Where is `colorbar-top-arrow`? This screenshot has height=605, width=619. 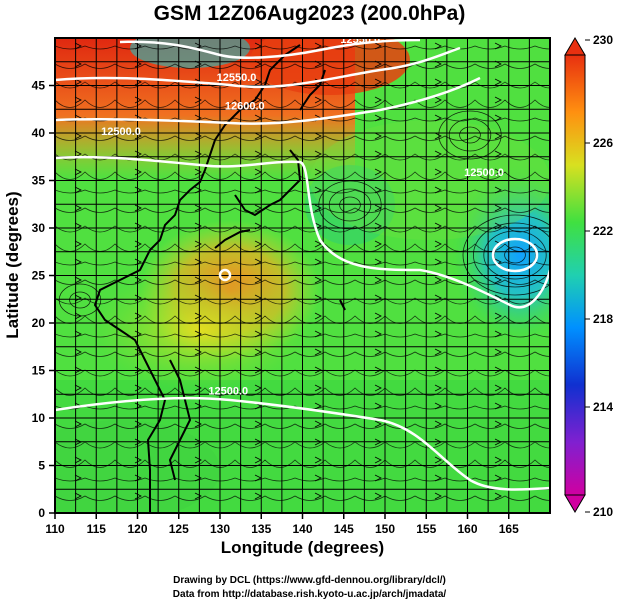 colorbar-top-arrow is located at coordinates (575, 46).